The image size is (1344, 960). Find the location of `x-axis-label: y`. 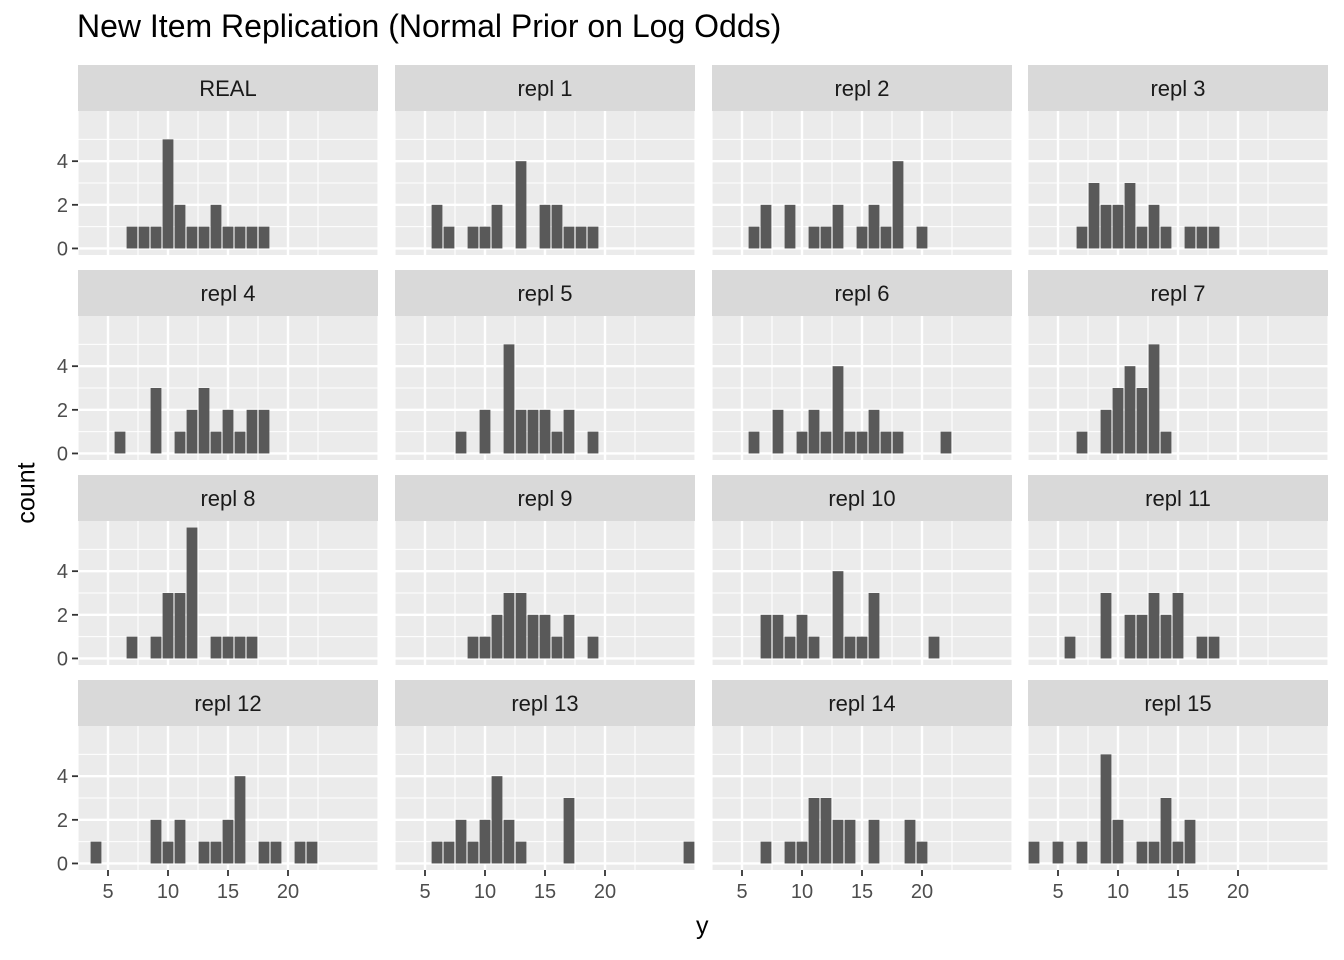

x-axis-label: y is located at coordinates (702, 926).